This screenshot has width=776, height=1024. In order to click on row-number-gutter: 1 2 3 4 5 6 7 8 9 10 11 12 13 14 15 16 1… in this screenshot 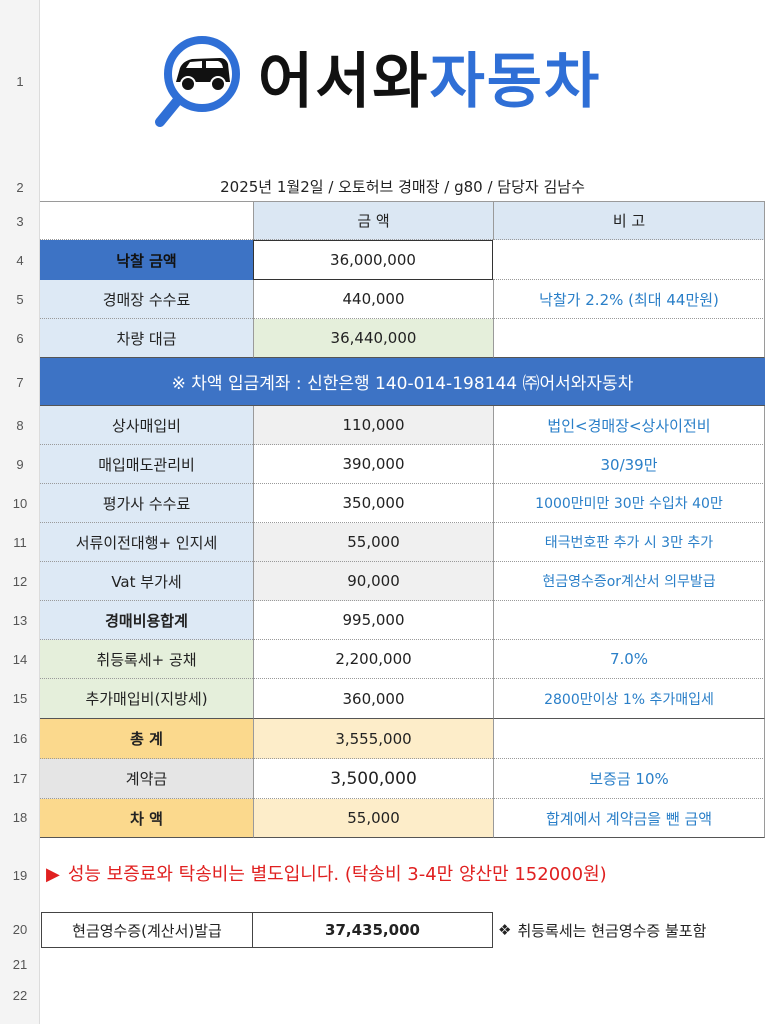, I will do `click(20, 512)`.